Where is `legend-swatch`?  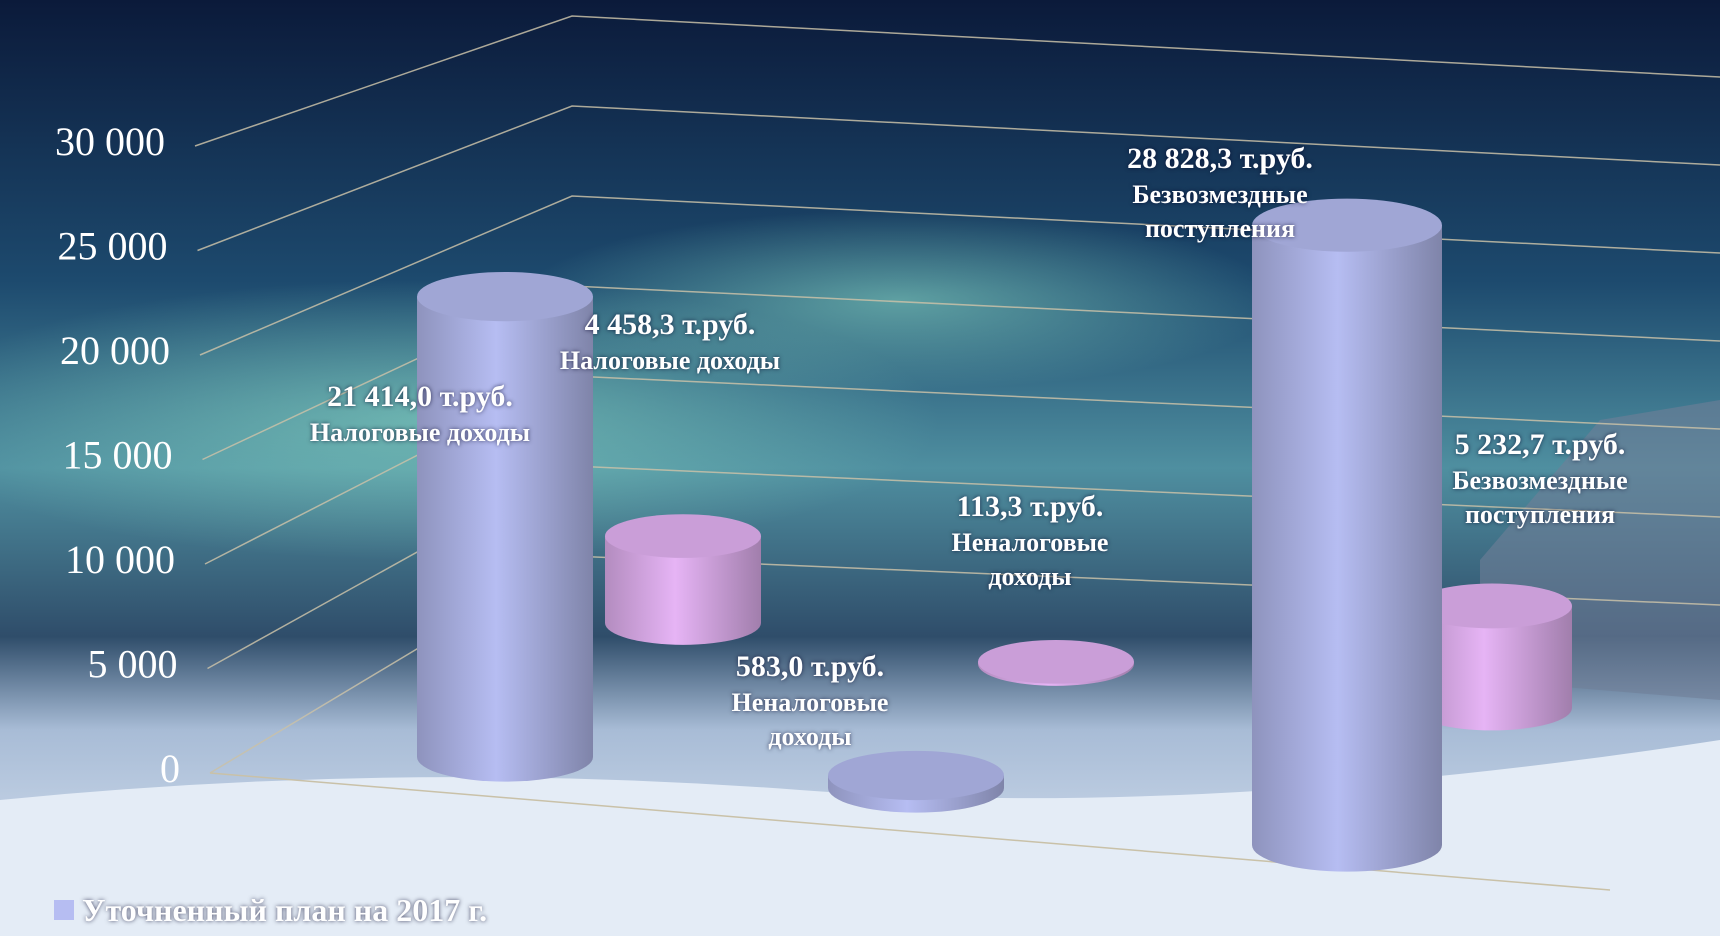 legend-swatch is located at coordinates (64, 910).